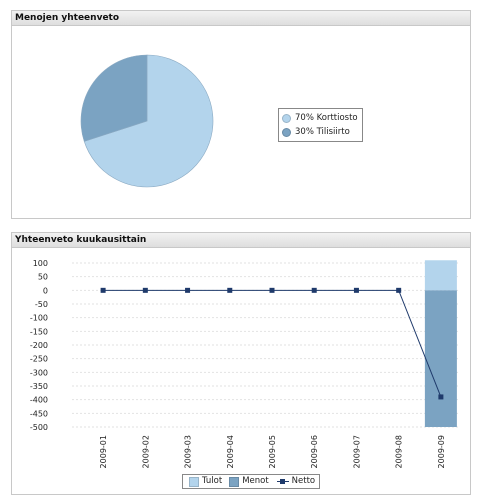 The width and height of the screenshot is (500, 503). What do you see at coordinates (41, 304) in the screenshot?
I see `y-tick-label: -50` at bounding box center [41, 304].